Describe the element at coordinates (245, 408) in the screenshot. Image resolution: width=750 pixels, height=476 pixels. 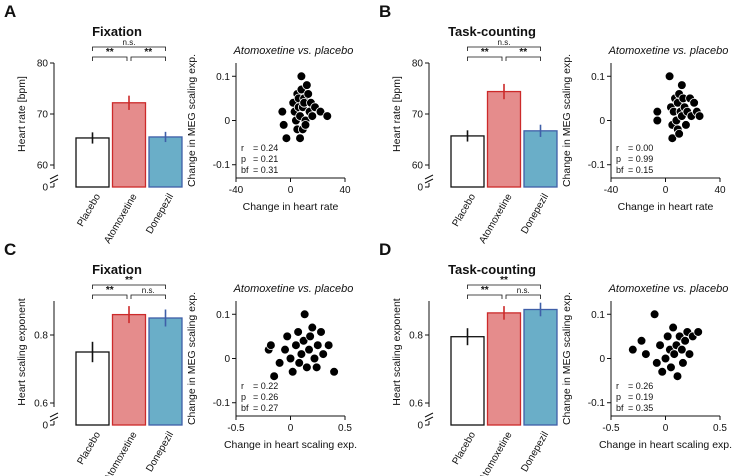
I see `stat-key: bf` at that location.